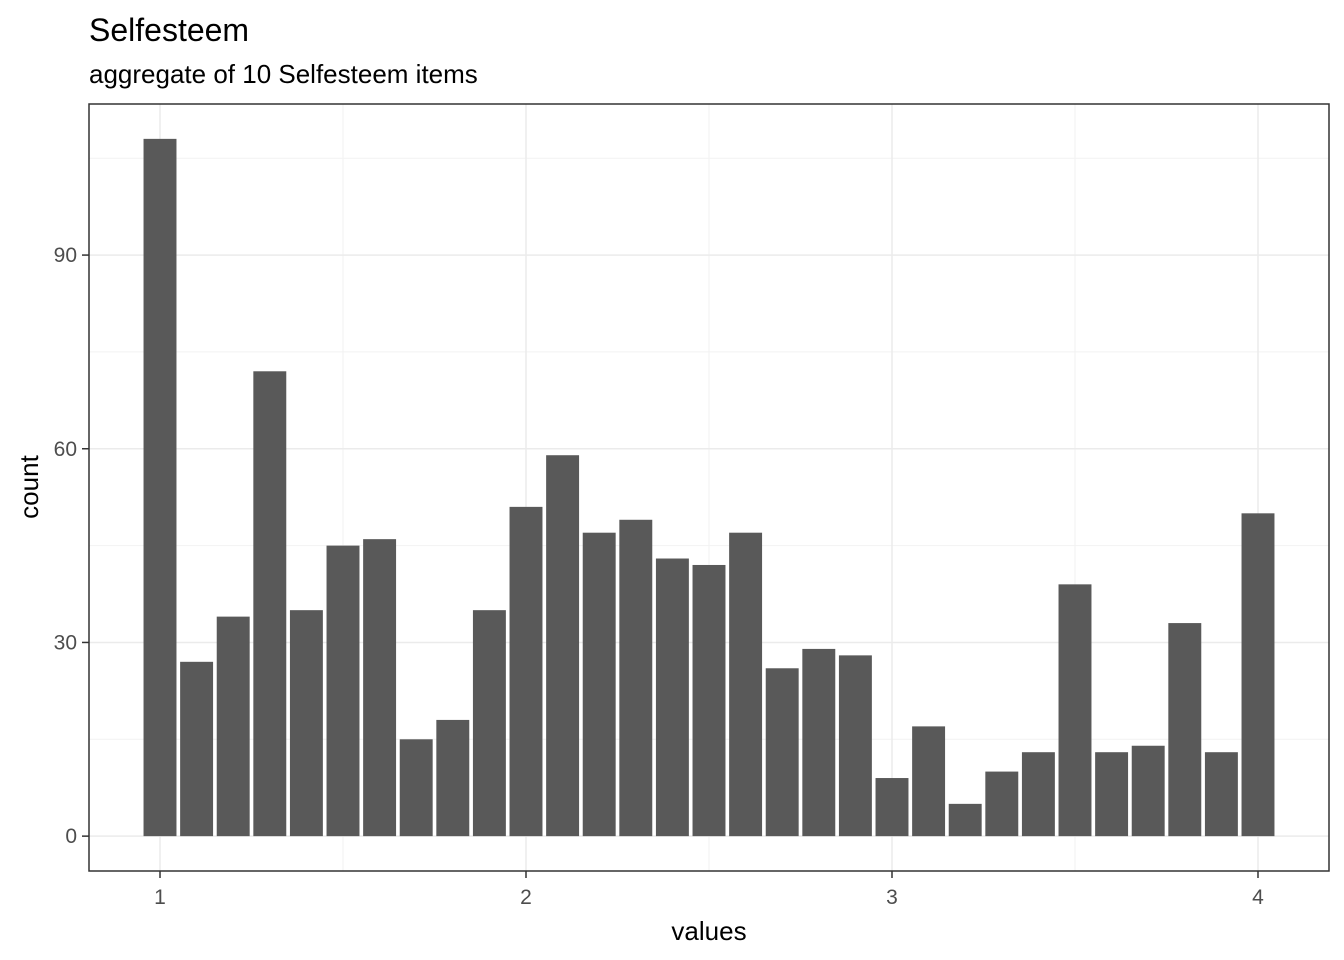 Image resolution: width=1344 pixels, height=960 pixels. I want to click on chart-title: Selfesteem, so click(169, 30).